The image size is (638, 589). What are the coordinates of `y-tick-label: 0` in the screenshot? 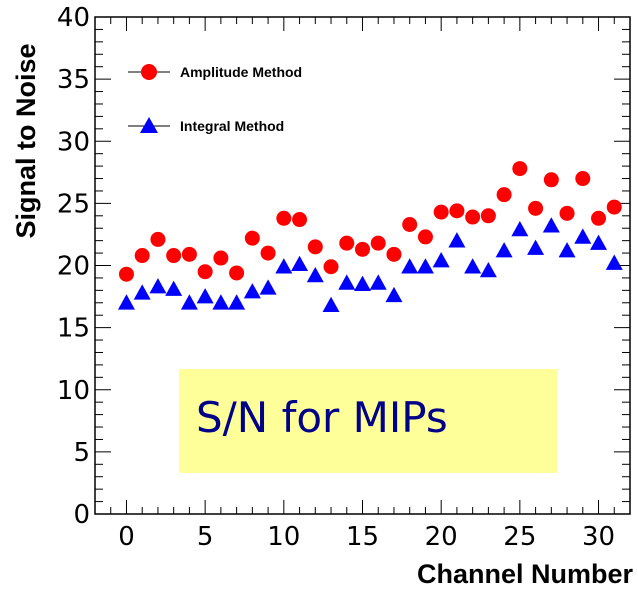 It's located at (81, 515).